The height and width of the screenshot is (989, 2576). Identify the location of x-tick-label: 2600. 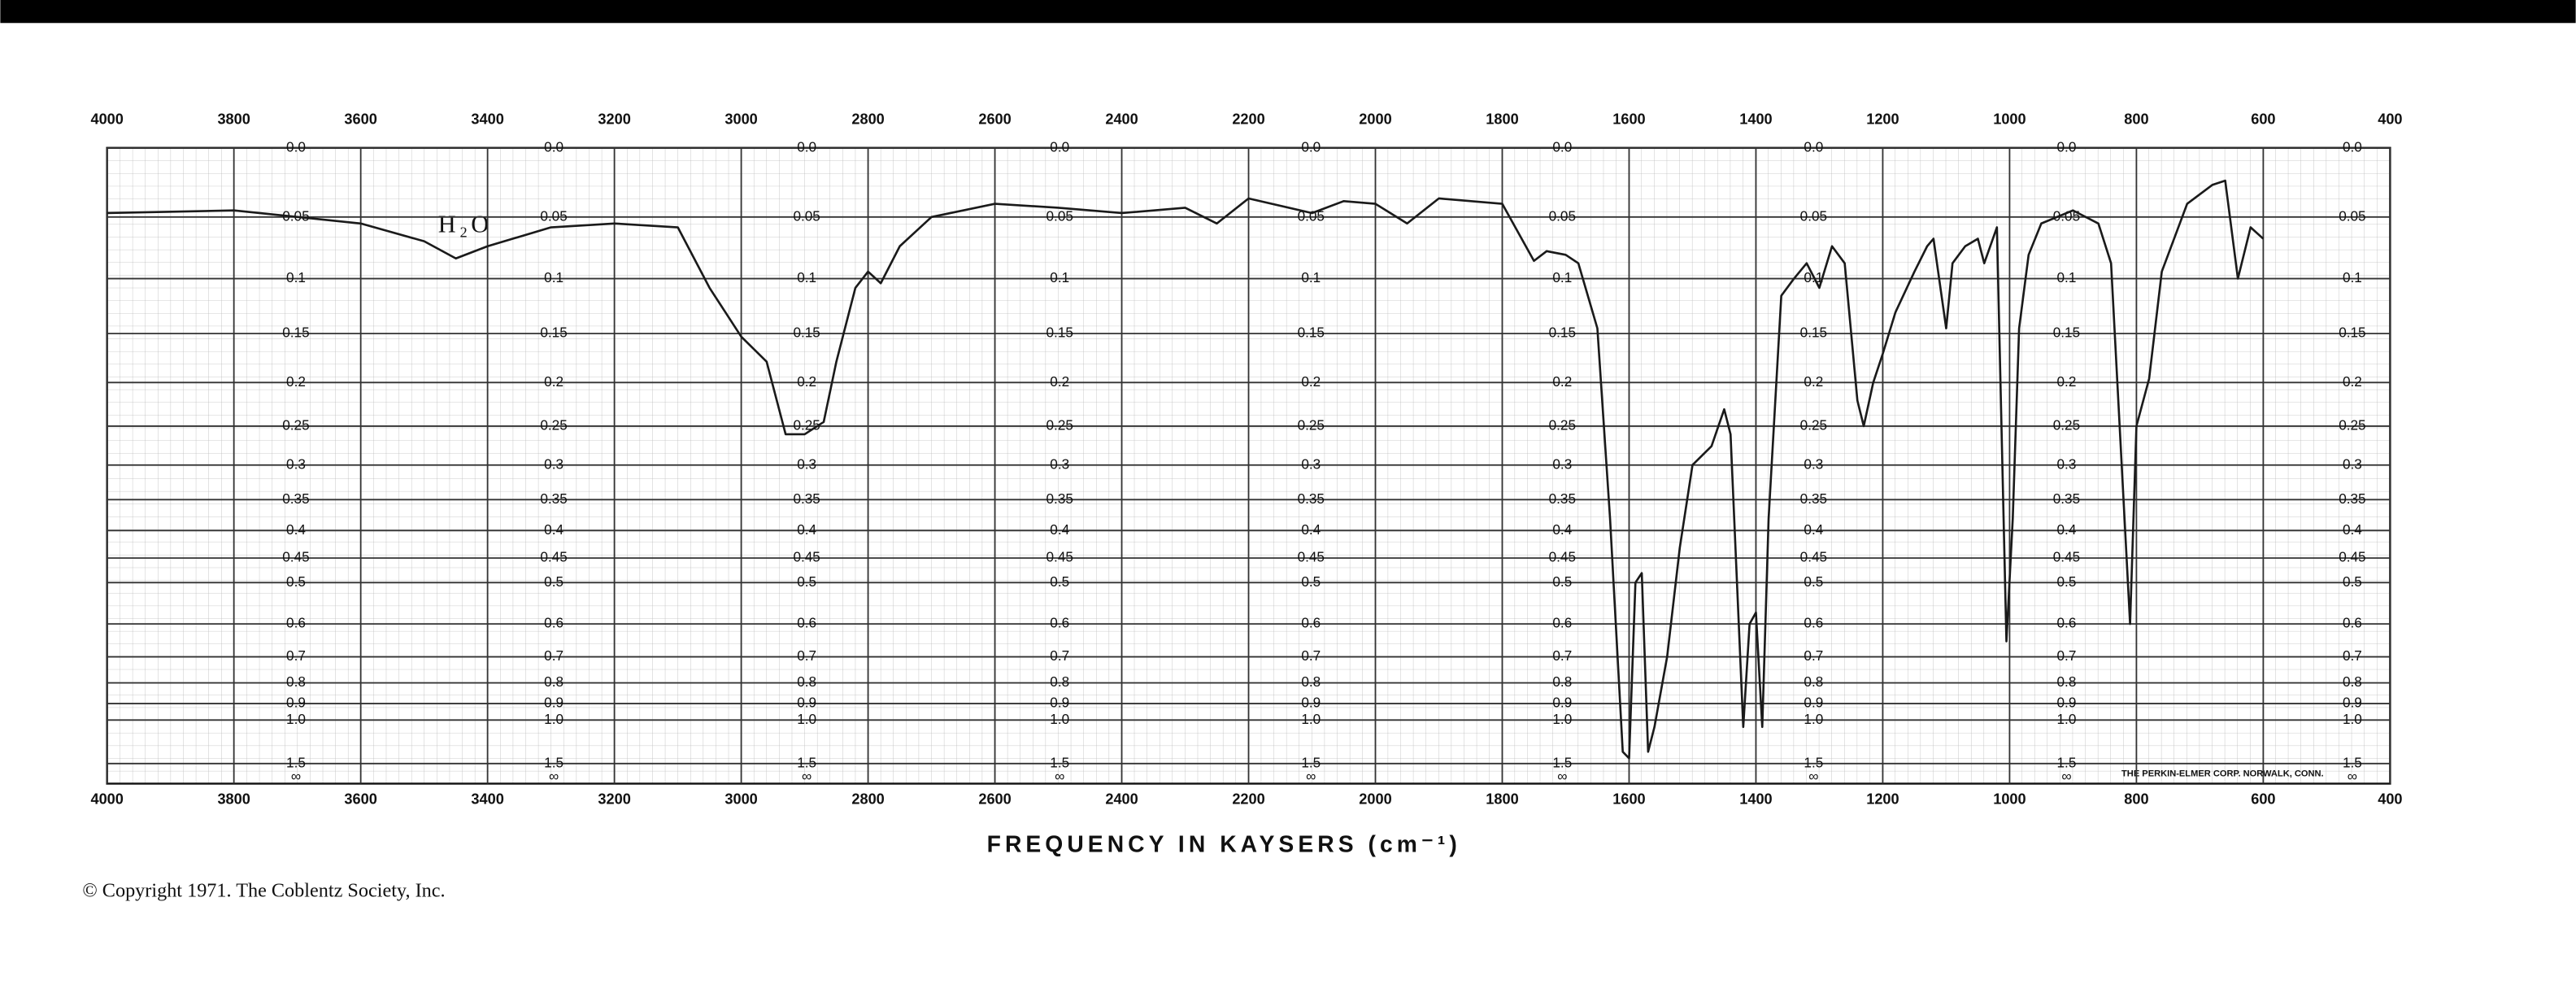
(995, 800).